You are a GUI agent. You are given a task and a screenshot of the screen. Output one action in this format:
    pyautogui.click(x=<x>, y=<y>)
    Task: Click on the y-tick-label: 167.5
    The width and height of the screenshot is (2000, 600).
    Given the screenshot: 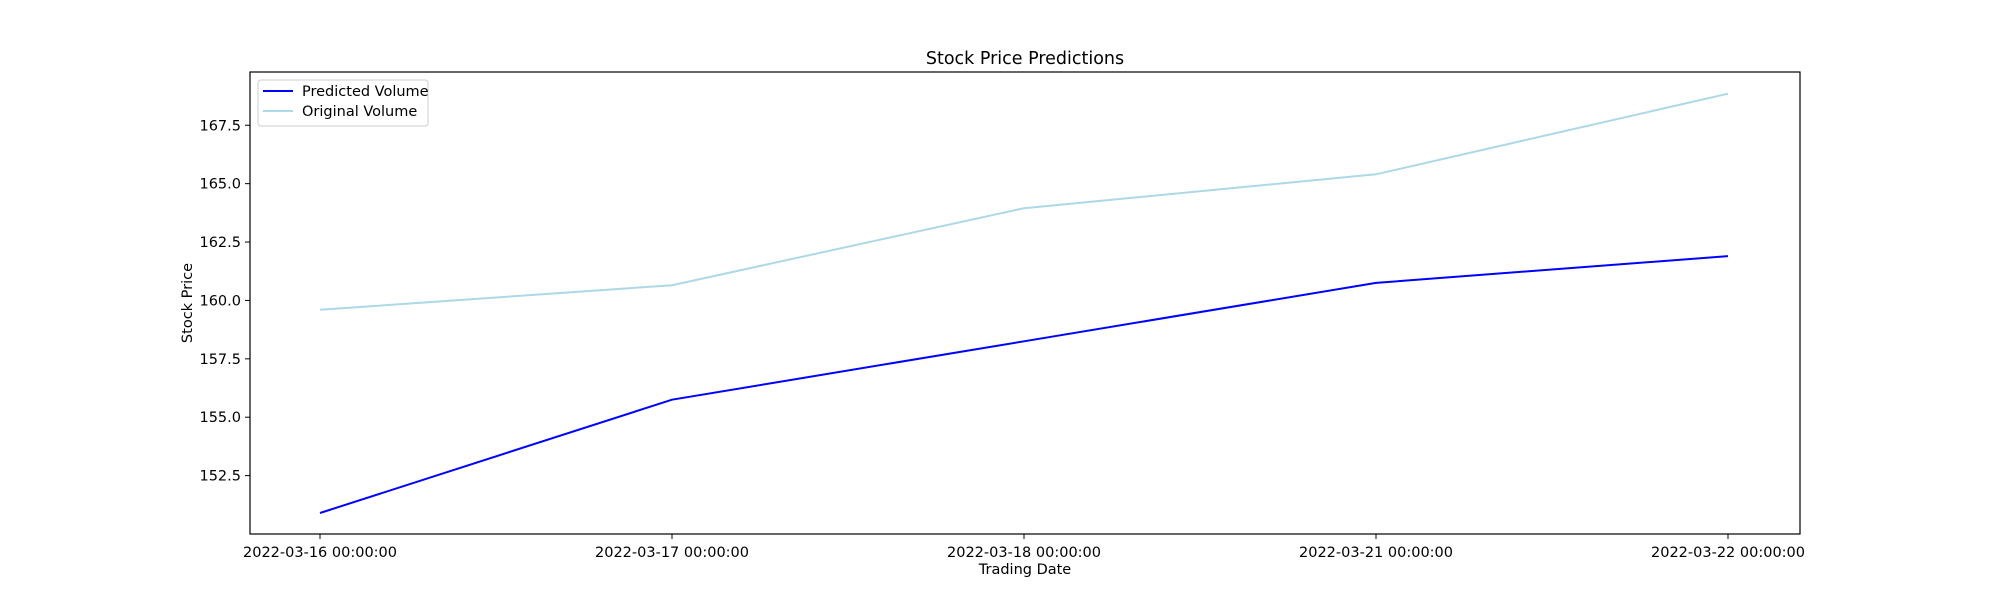 What is the action you would take?
    pyautogui.click(x=220, y=126)
    